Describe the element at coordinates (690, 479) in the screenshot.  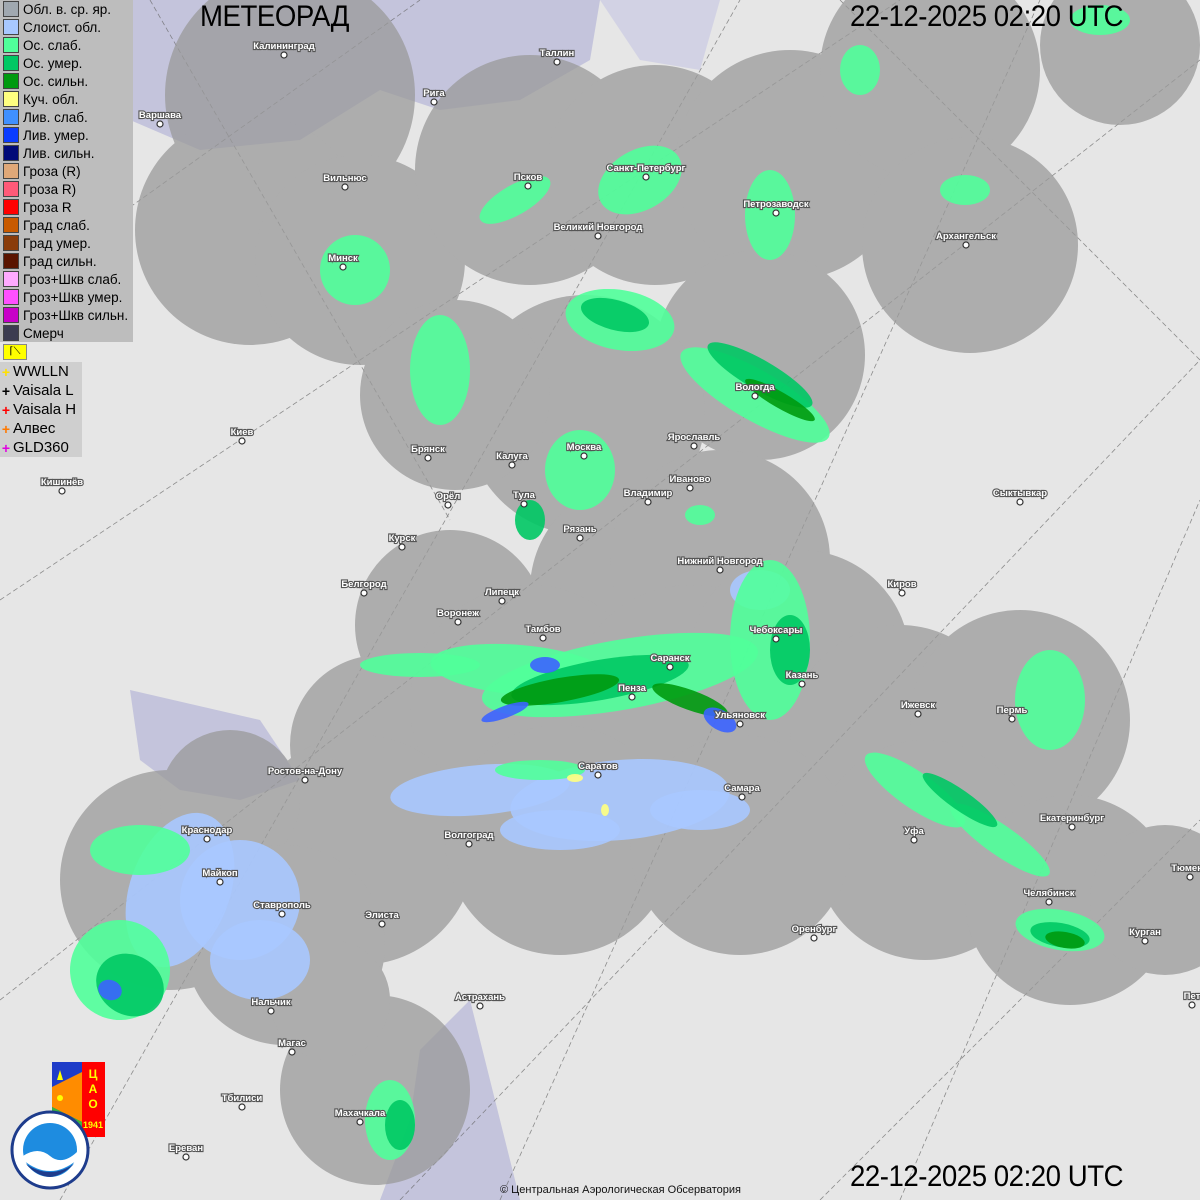
I see `city-label: Иваново` at that location.